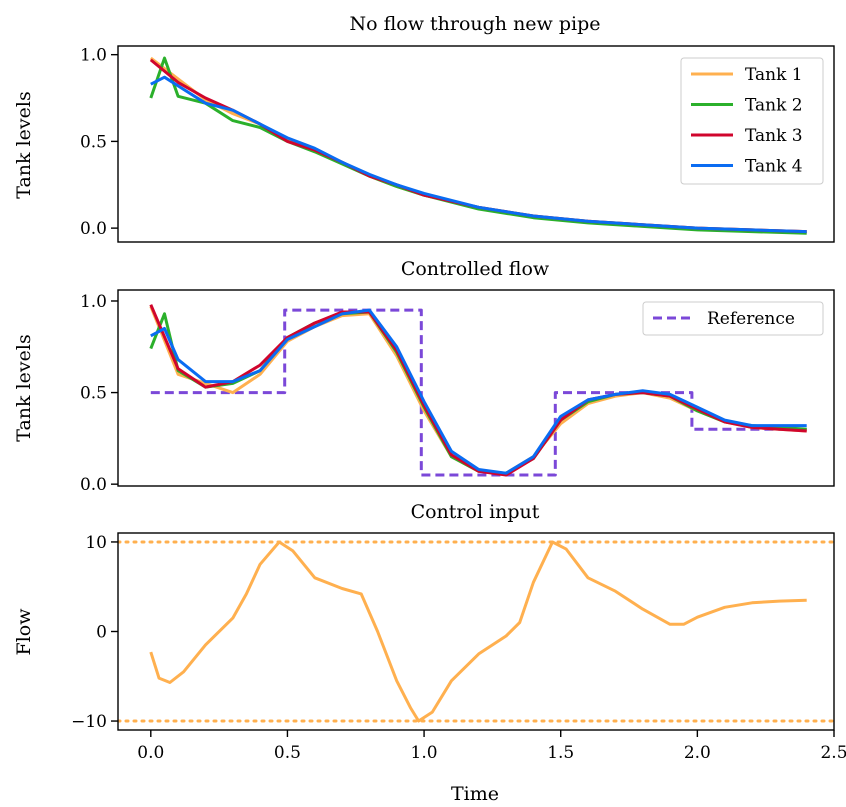 The height and width of the screenshot is (807, 846). I want to click on panel-1-ylabel: Tank levels, so click(24, 144).